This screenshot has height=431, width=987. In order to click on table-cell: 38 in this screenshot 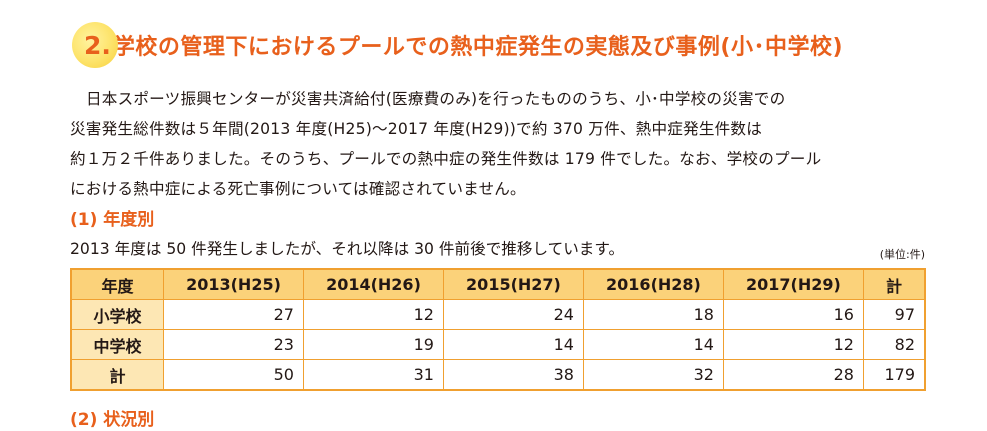, I will do `click(513, 375)`.